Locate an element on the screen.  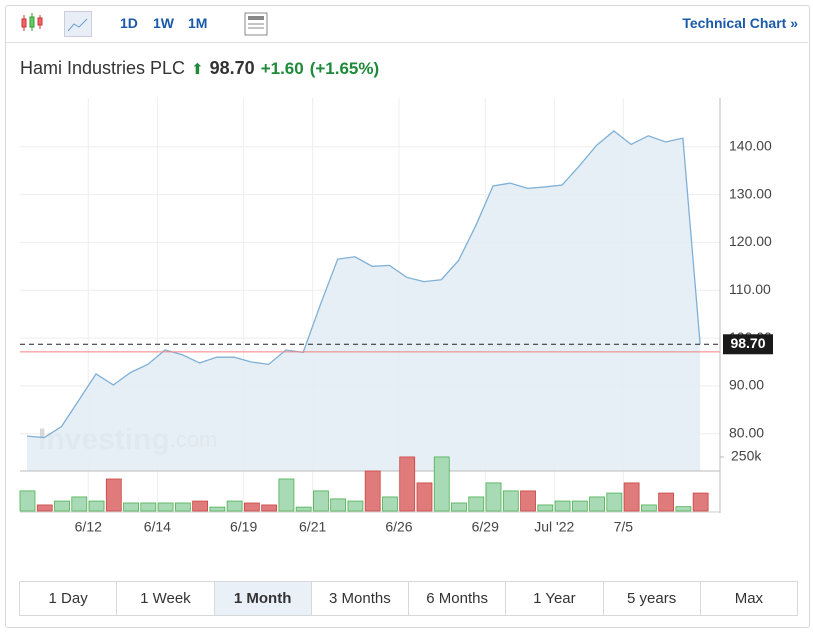
y-tick-label: 80.00 is located at coordinates (746, 432).